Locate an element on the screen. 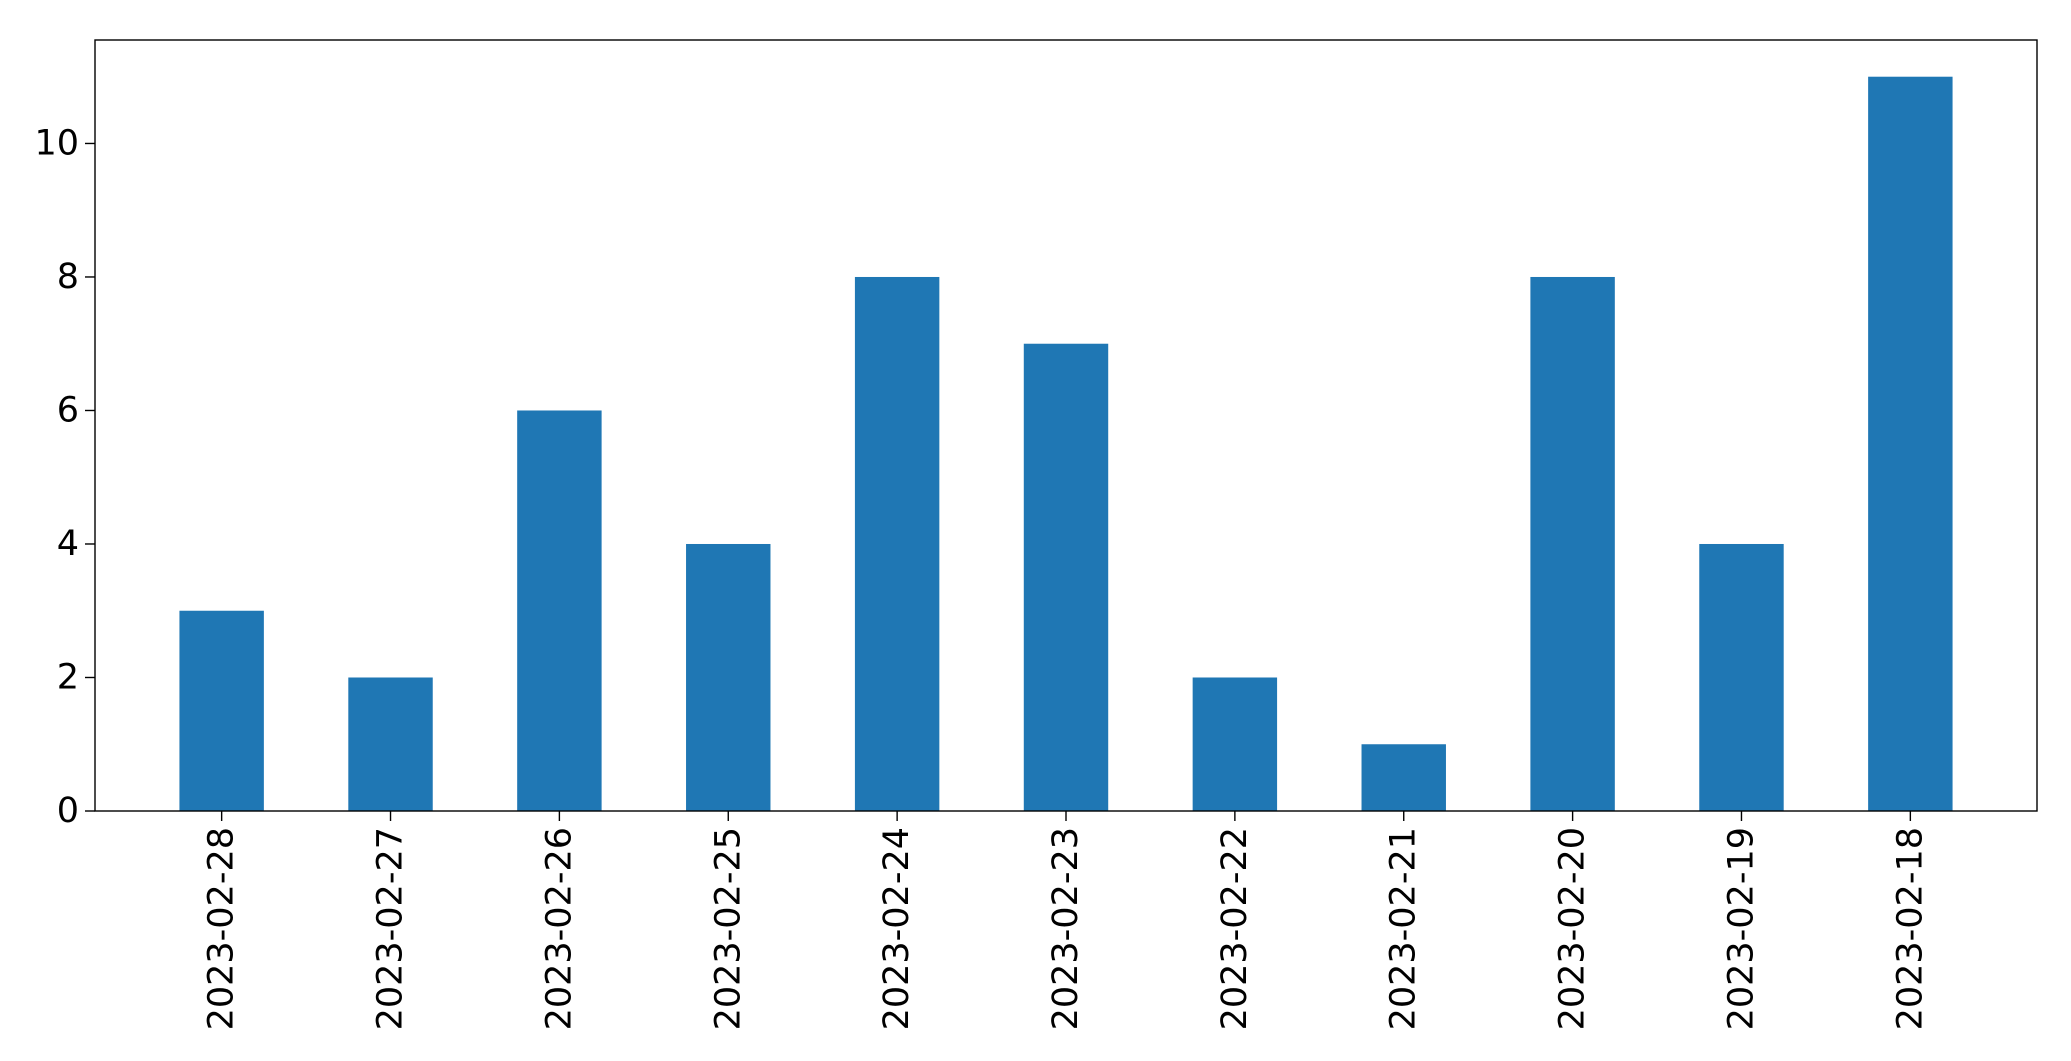  y-tick-label: 6 is located at coordinates (68, 410).